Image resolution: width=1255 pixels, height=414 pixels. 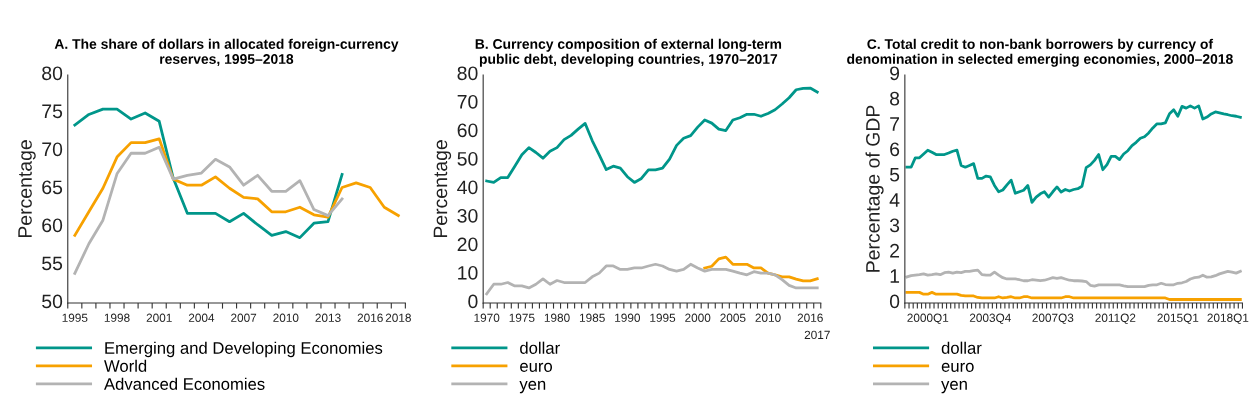 I want to click on x-tick-label: 2004, so click(x=201, y=317).